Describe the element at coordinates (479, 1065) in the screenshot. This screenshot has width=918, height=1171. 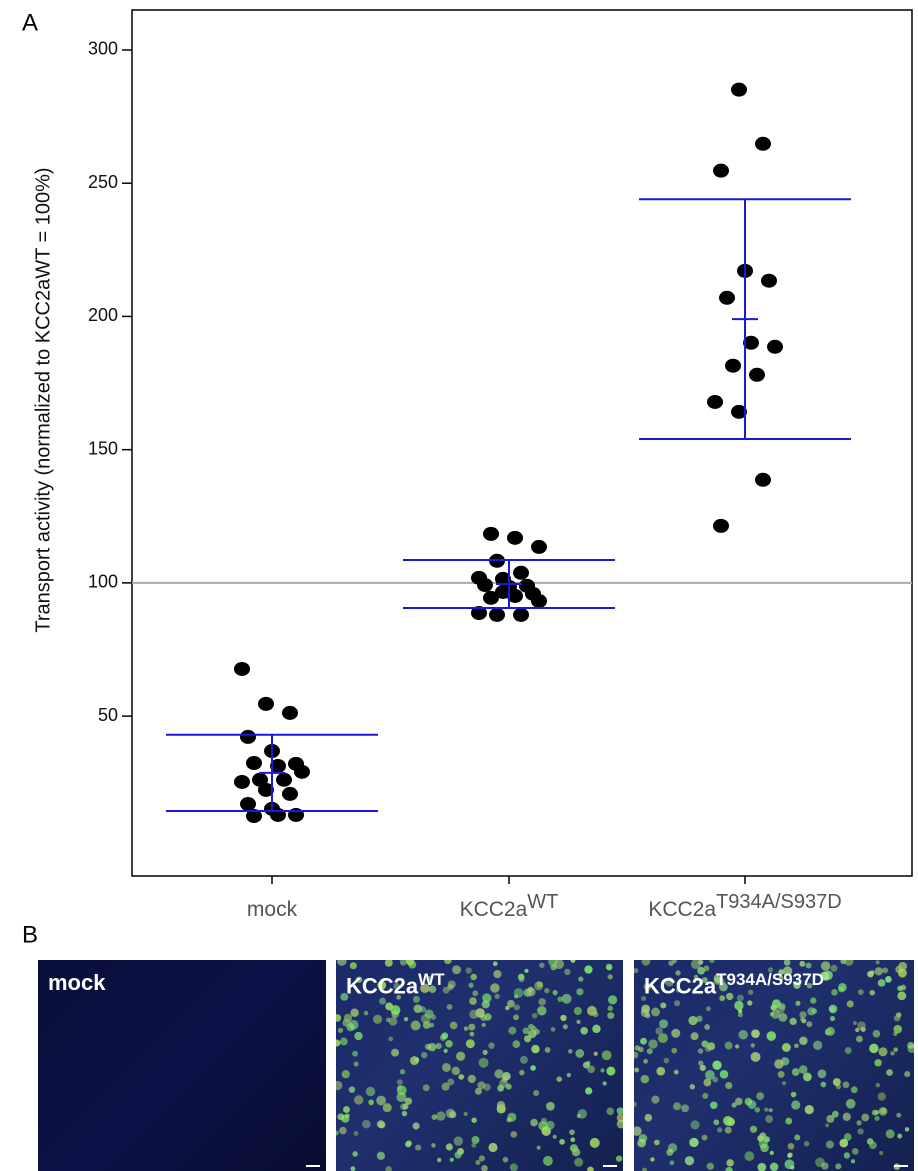
I see `micrograph: KCC2aWT` at that location.